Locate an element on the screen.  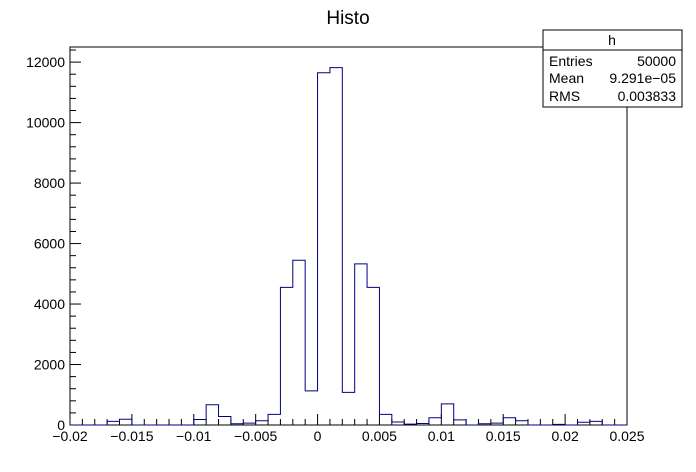
stats-box-frame is located at coordinates (612, 68).